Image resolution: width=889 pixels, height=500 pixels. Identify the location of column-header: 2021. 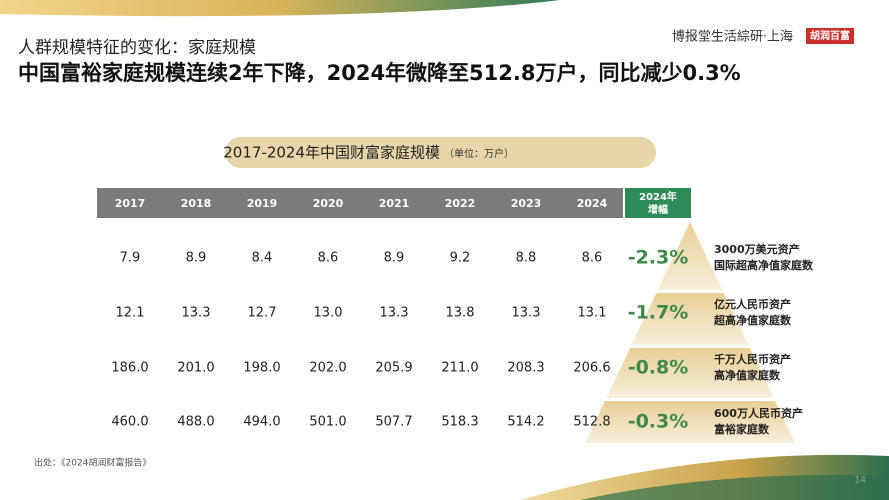
(394, 203).